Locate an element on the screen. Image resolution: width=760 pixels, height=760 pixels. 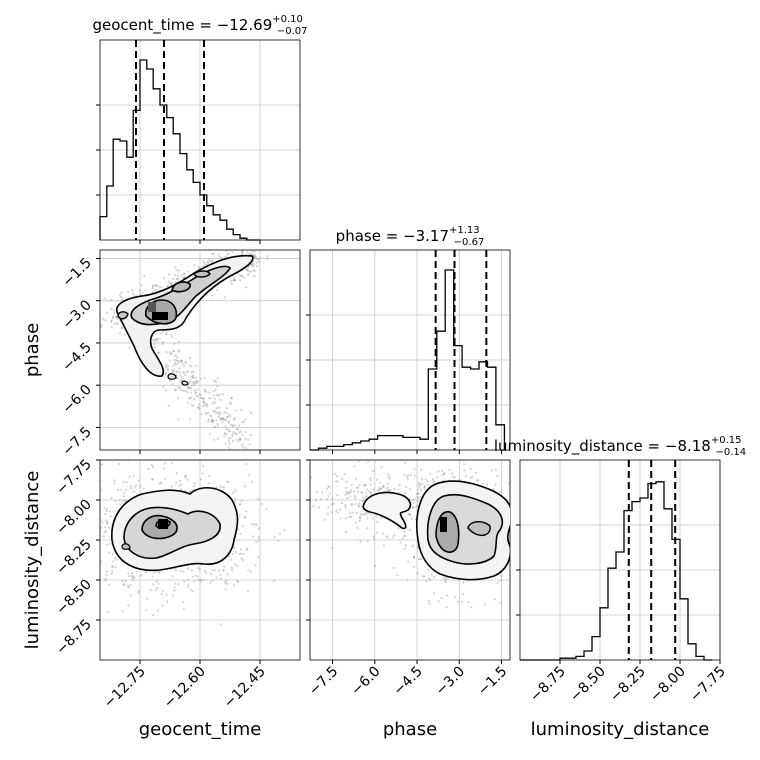
x-tick-label: −6.0 is located at coordinates (365, 681).